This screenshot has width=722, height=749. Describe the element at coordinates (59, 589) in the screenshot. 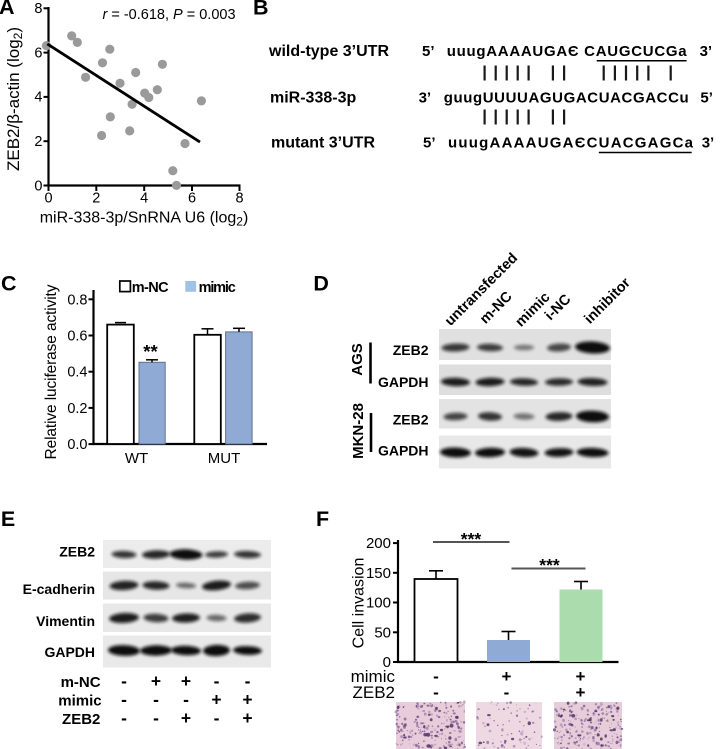

I see `svg-text: E-cadherin` at that location.